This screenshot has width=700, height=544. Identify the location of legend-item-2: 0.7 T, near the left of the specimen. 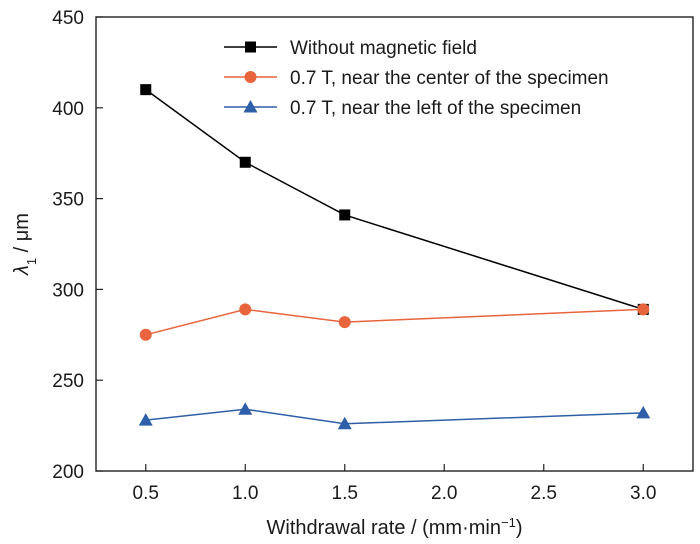
(402, 108).